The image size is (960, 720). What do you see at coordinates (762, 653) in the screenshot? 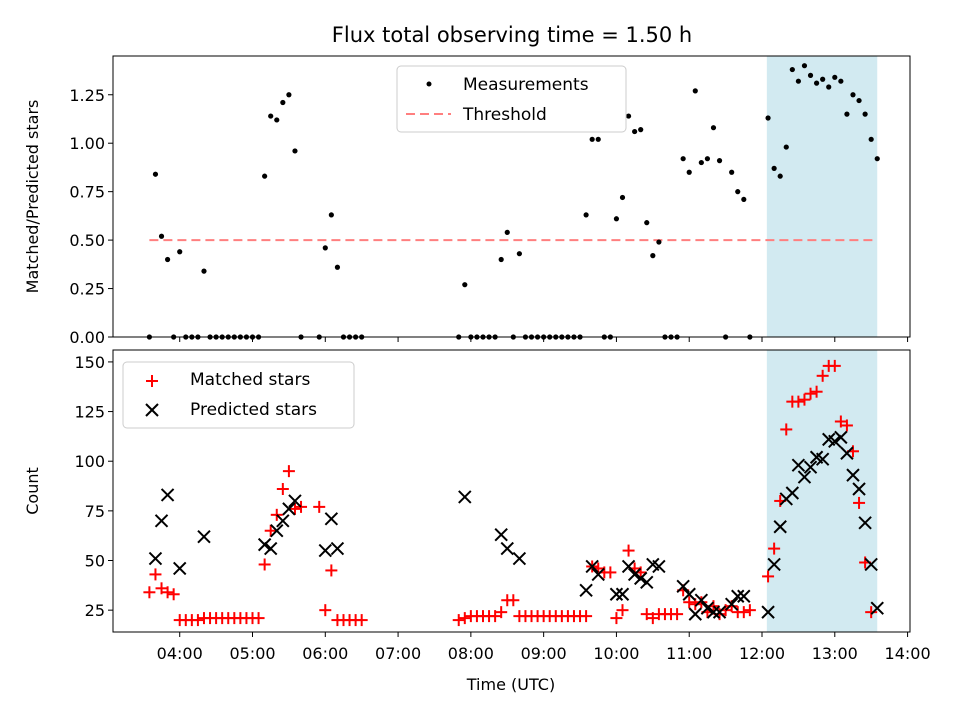
I see `x-tick-label: 12:00` at bounding box center [762, 653].